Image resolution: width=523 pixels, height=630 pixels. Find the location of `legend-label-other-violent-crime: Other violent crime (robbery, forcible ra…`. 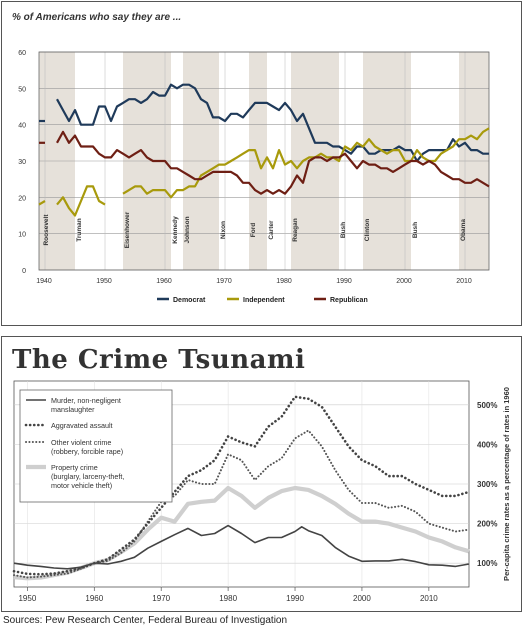

legend-label-other-violent-crime: Other violent crime (robbery, forcible ra… is located at coordinates (87, 447).